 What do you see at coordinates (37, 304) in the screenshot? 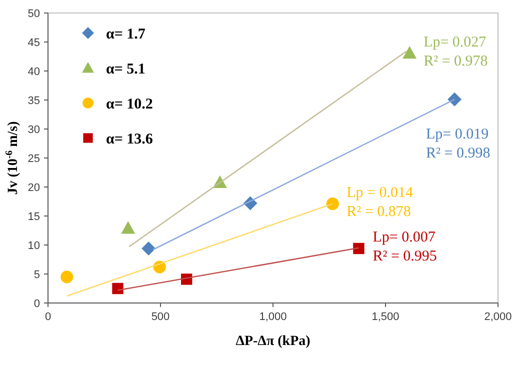
I see `y-tick-label: 0` at bounding box center [37, 304].